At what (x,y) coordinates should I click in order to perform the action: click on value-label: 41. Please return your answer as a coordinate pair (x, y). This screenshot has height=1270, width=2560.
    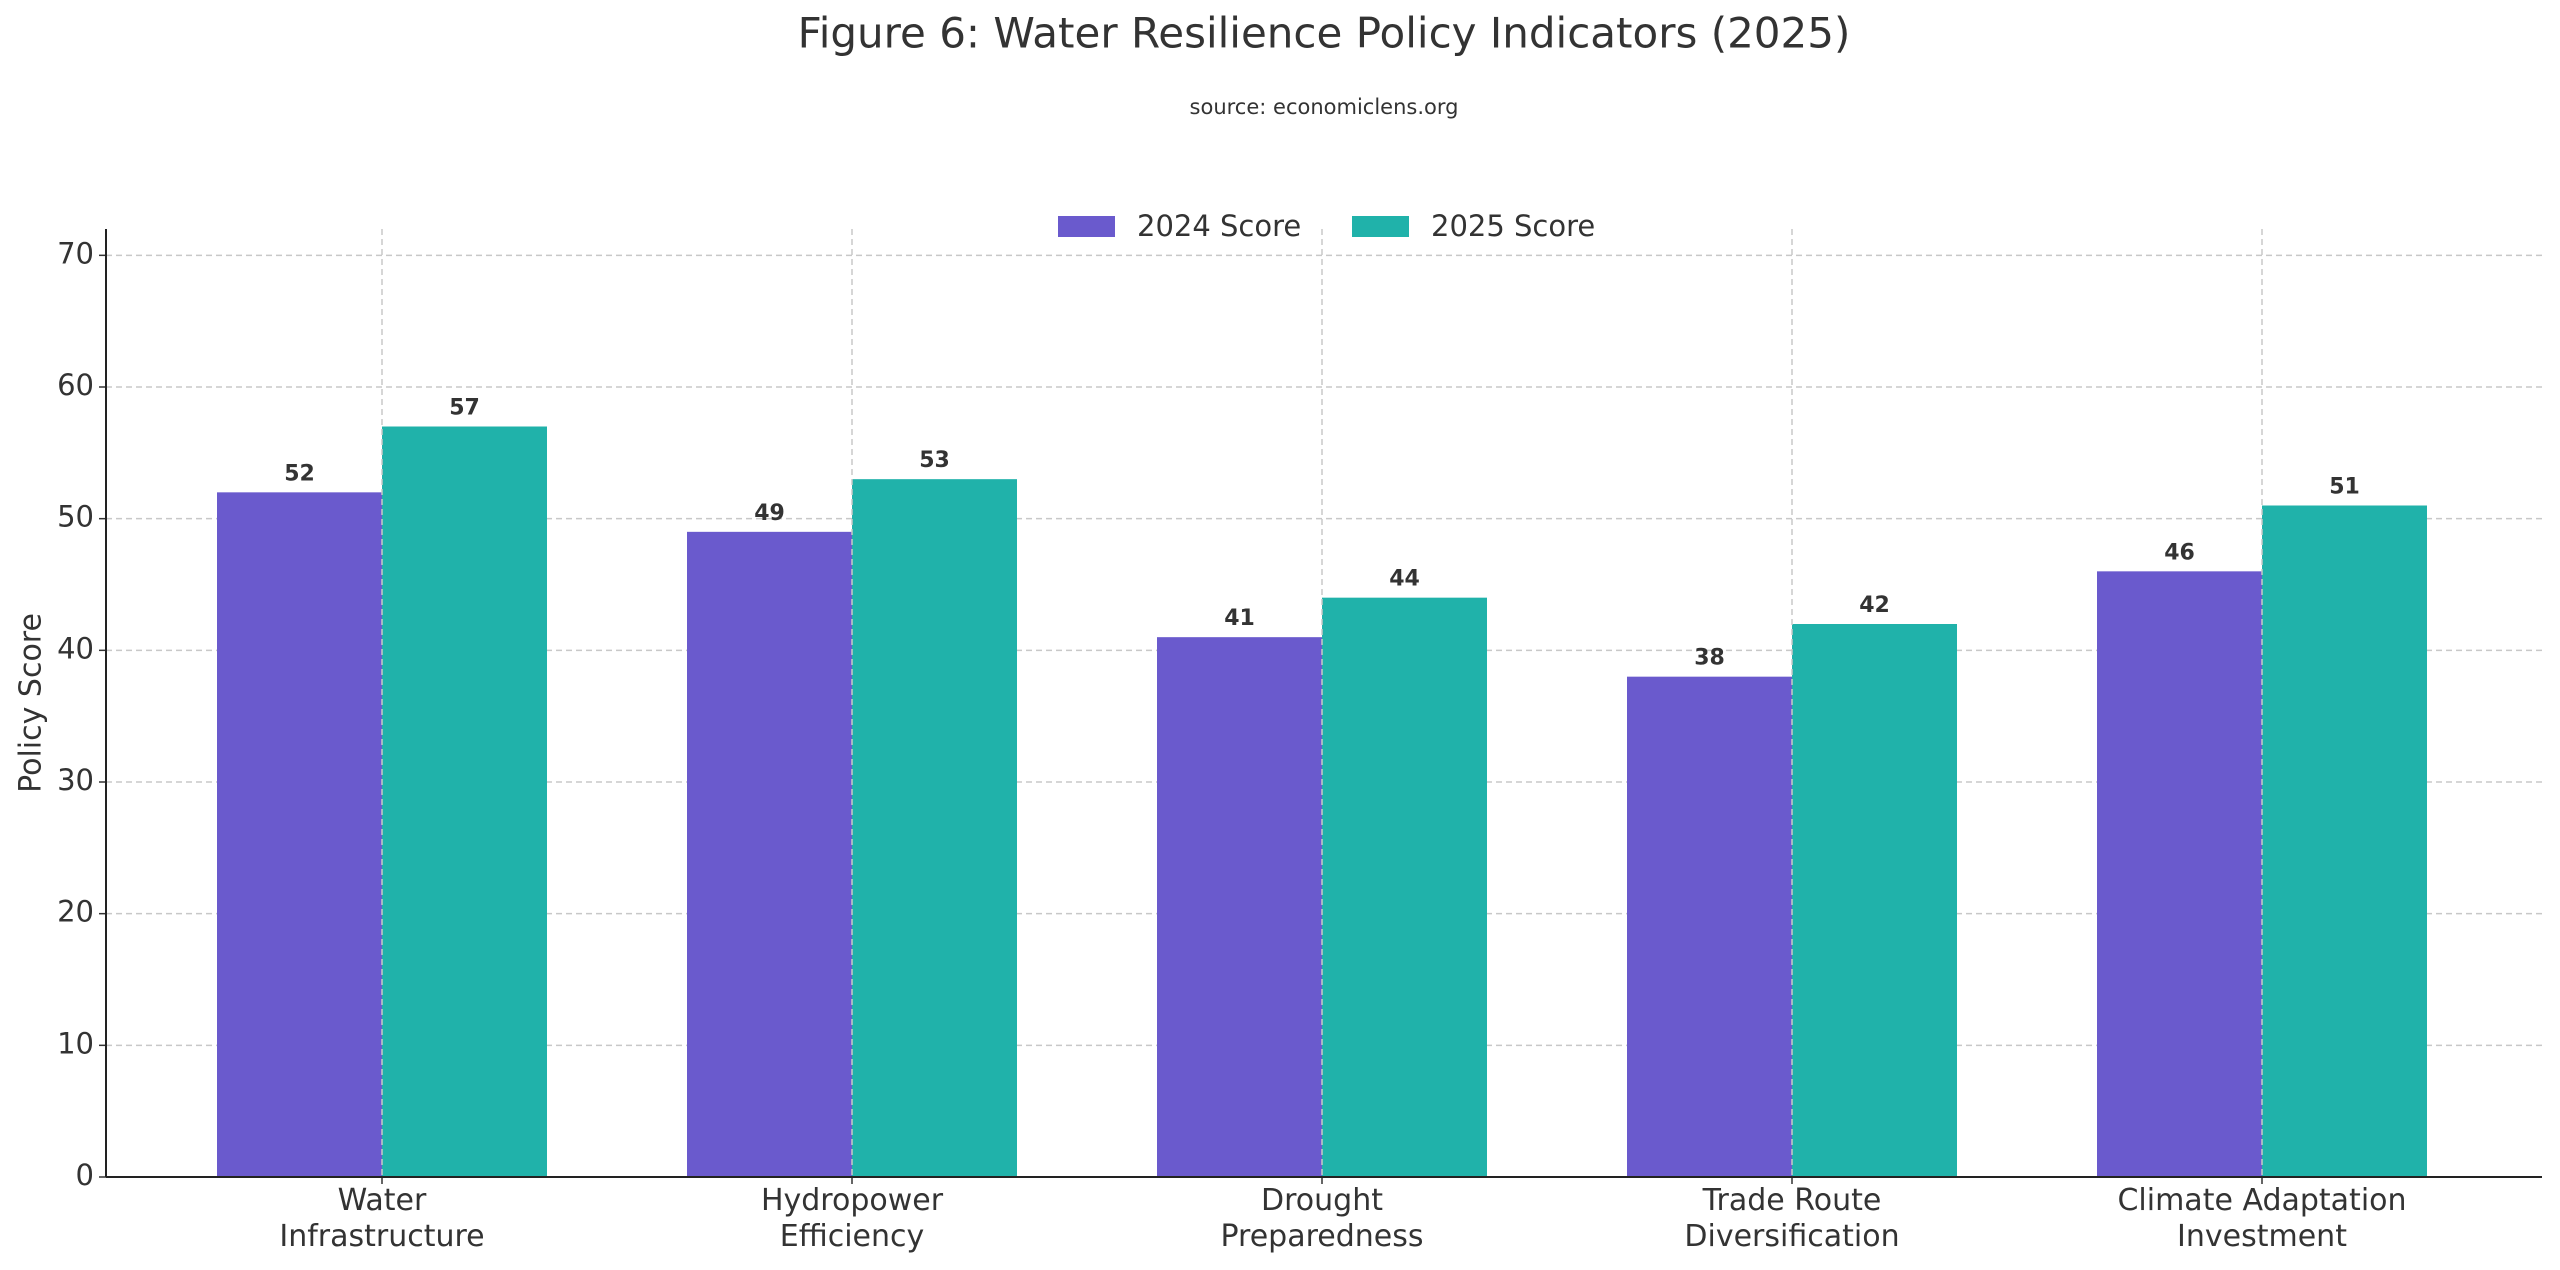
    Looking at the image, I should click on (1239, 618).